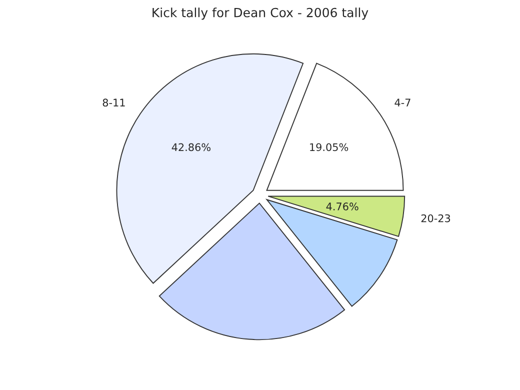 This screenshot has height=390, width=520. Describe the element at coordinates (191, 147) in the screenshot. I see `data-label: 42.86%` at that location.